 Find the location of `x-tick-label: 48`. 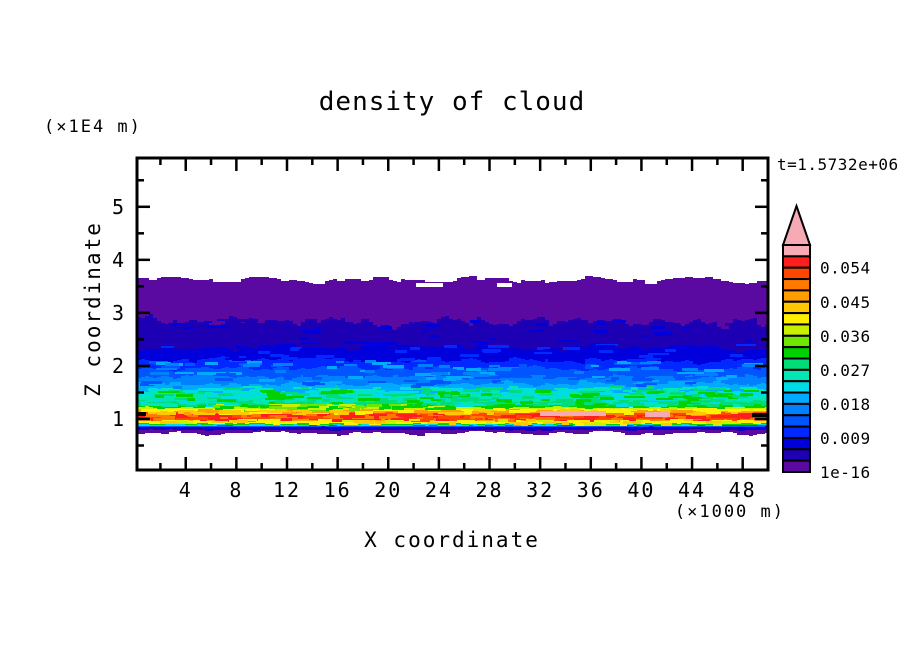

x-tick-label: 48 is located at coordinates (743, 490).